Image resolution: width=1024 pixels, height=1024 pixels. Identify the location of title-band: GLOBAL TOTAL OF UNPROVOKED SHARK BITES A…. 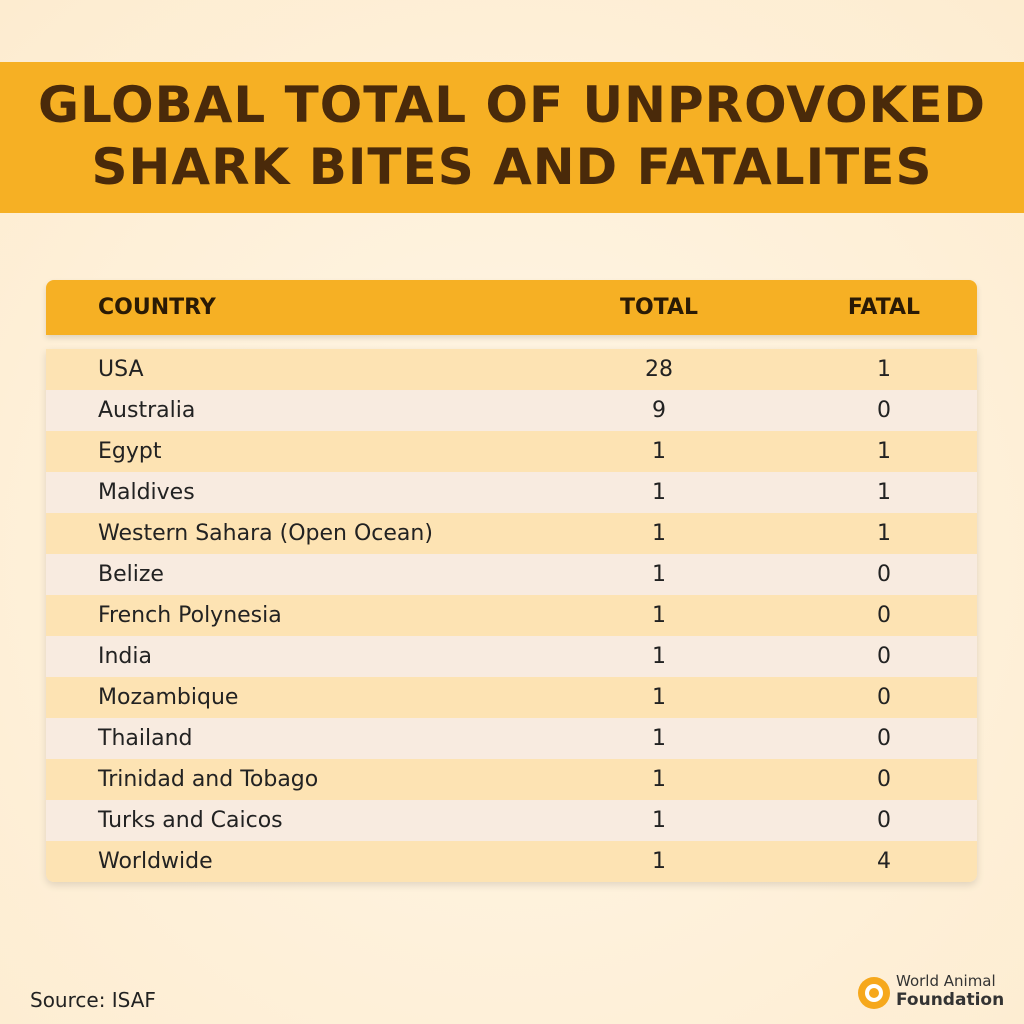
(512, 137).